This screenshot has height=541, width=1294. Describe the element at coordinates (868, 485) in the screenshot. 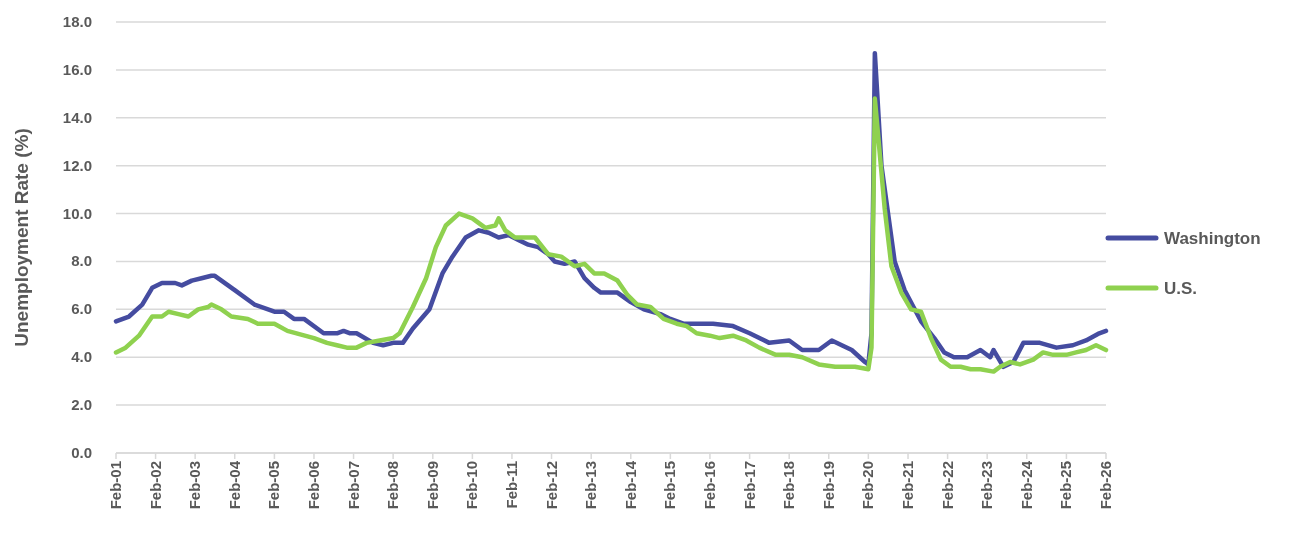

I see `x-tick-label: Feb-20` at that location.